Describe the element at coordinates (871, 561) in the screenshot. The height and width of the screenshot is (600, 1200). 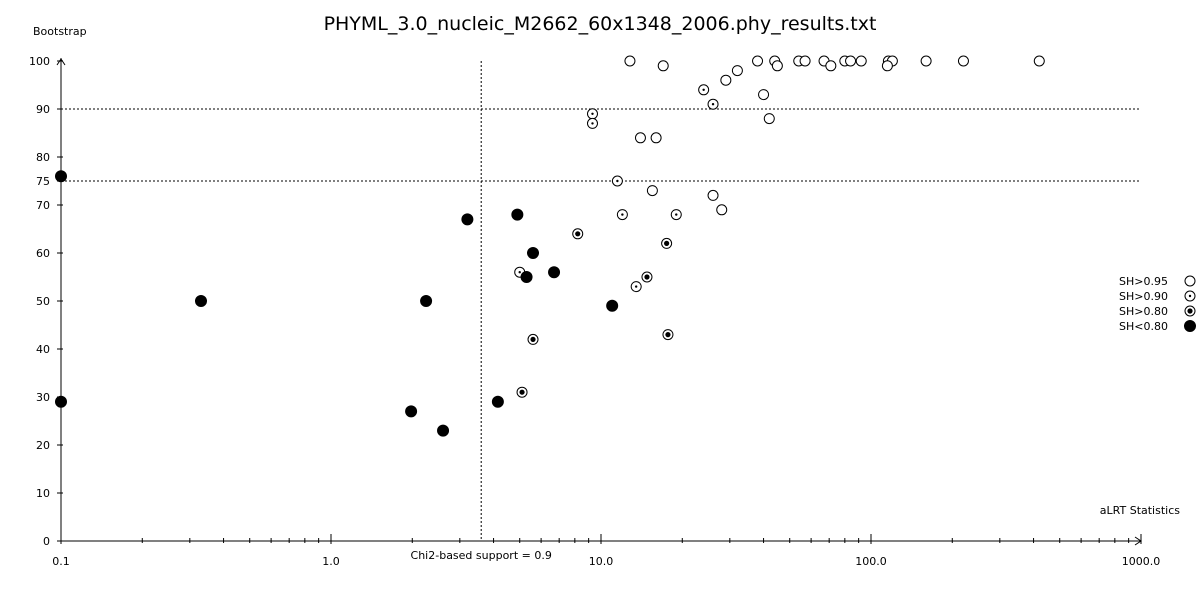
I see `x-tick-label: 100.0` at that location.